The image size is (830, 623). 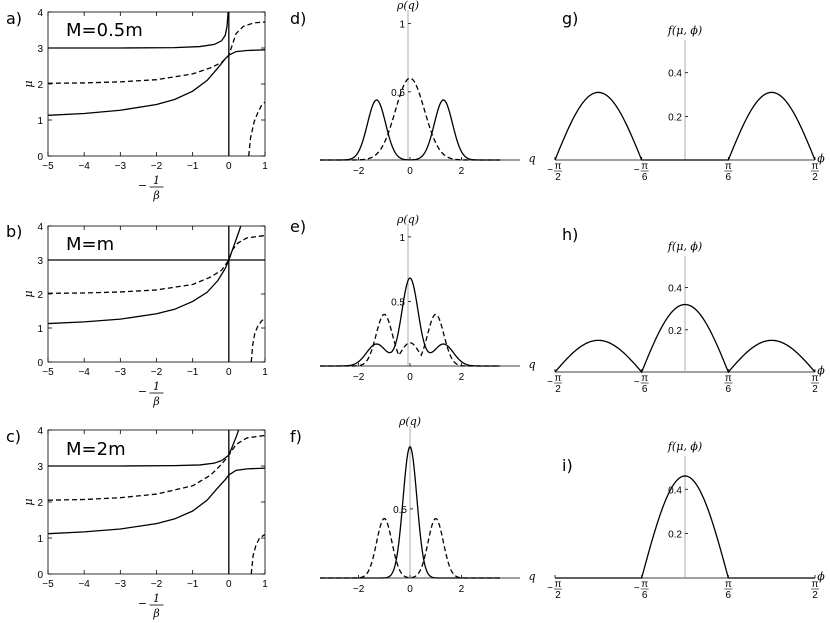 What do you see at coordinates (14, 231) in the screenshot?
I see `panel-label: b)` at bounding box center [14, 231].